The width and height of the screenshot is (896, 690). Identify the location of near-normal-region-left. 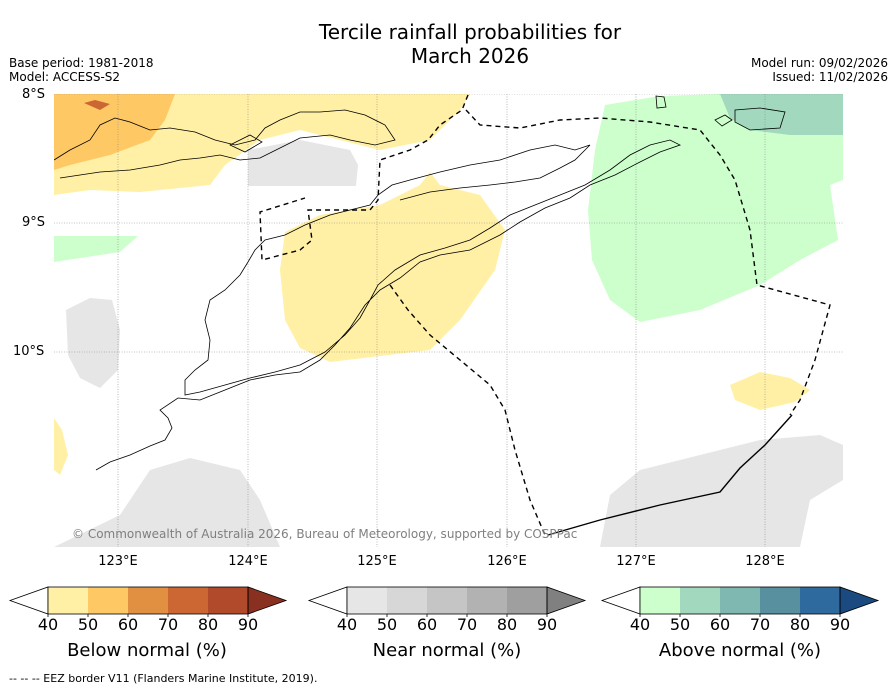
(93, 343).